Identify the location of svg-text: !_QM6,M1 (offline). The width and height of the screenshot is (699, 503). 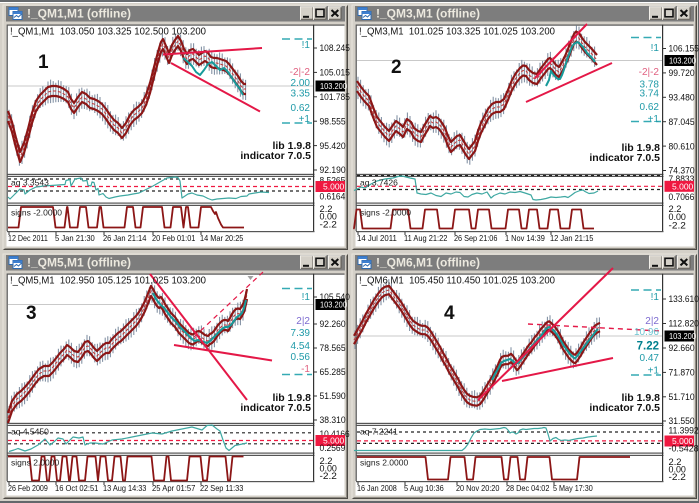
(428, 263).